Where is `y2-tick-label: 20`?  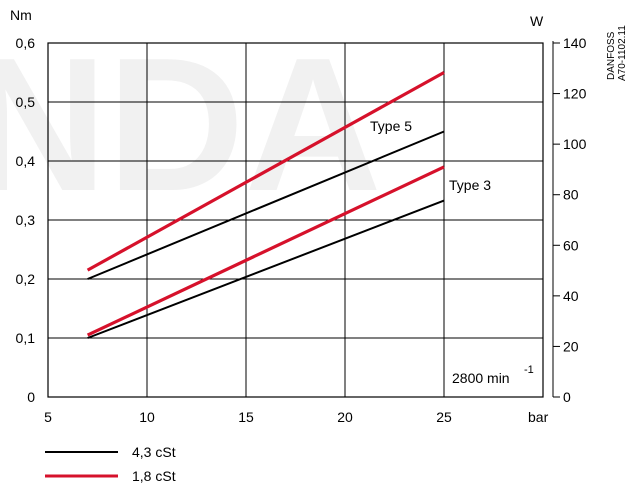
y2-tick-label: 20 is located at coordinates (571, 346).